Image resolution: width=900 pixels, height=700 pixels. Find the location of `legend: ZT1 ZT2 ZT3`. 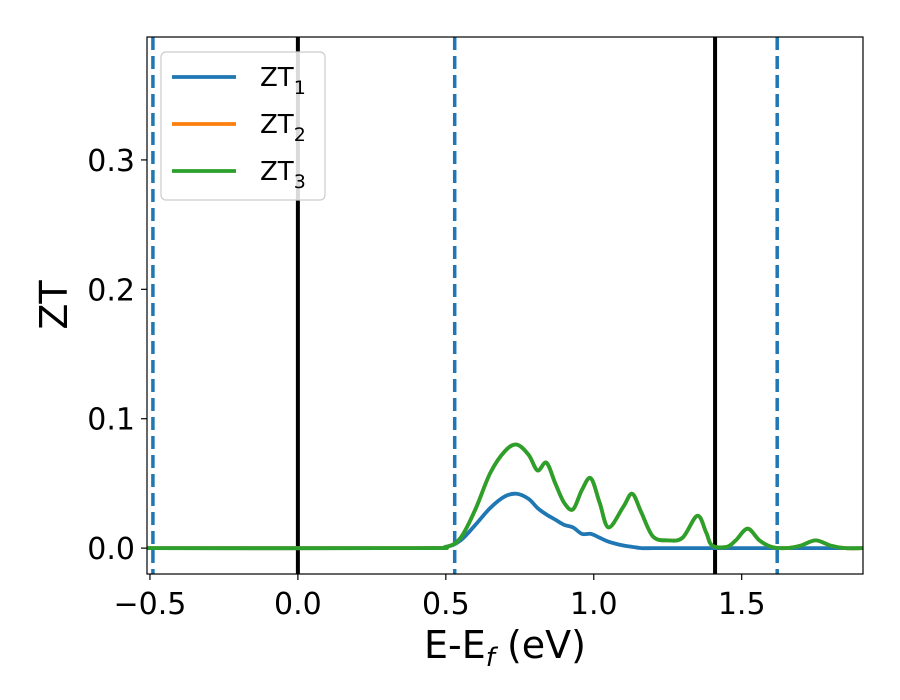

legend: ZT1 ZT2 ZT3 is located at coordinates (243, 126).